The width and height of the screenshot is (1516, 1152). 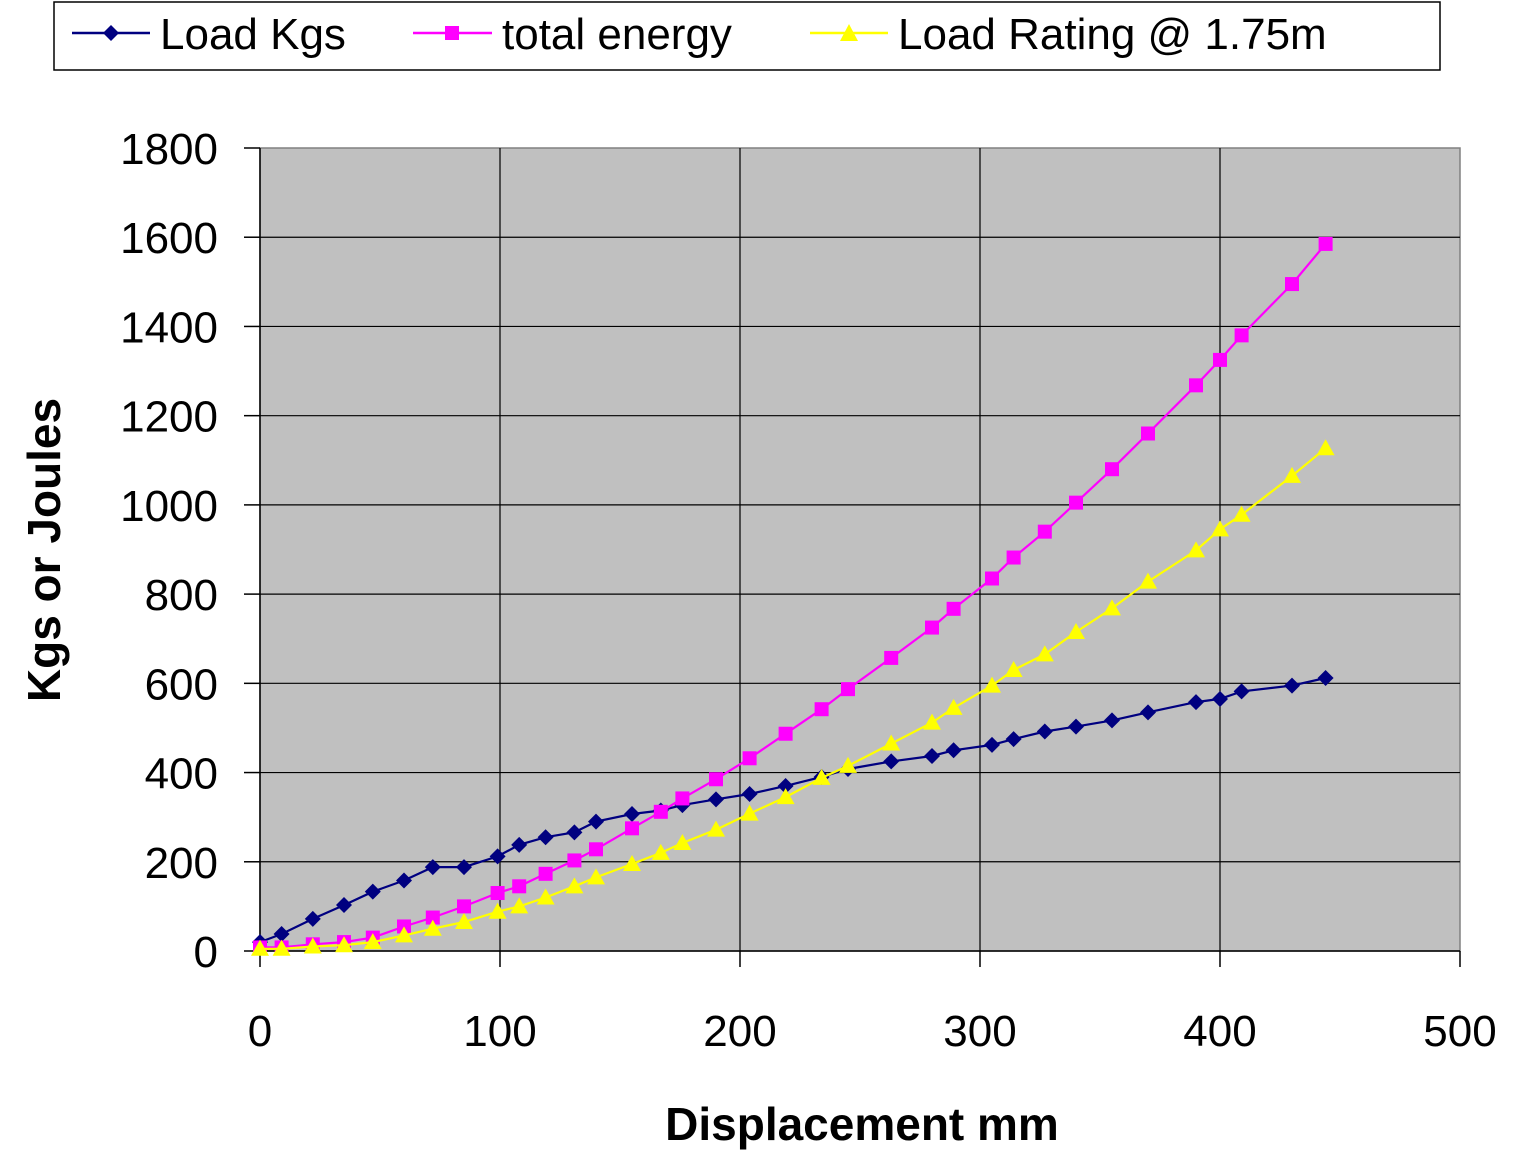 I want to click on x-axis-title: Displacement mm, so click(x=862, y=1124).